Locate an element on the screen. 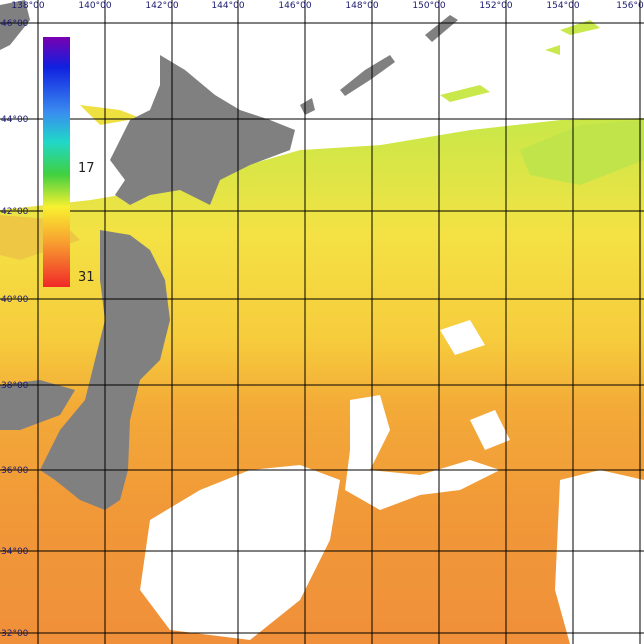 The height and width of the screenshot is (644, 644). colorbar is located at coordinates (56, 162).